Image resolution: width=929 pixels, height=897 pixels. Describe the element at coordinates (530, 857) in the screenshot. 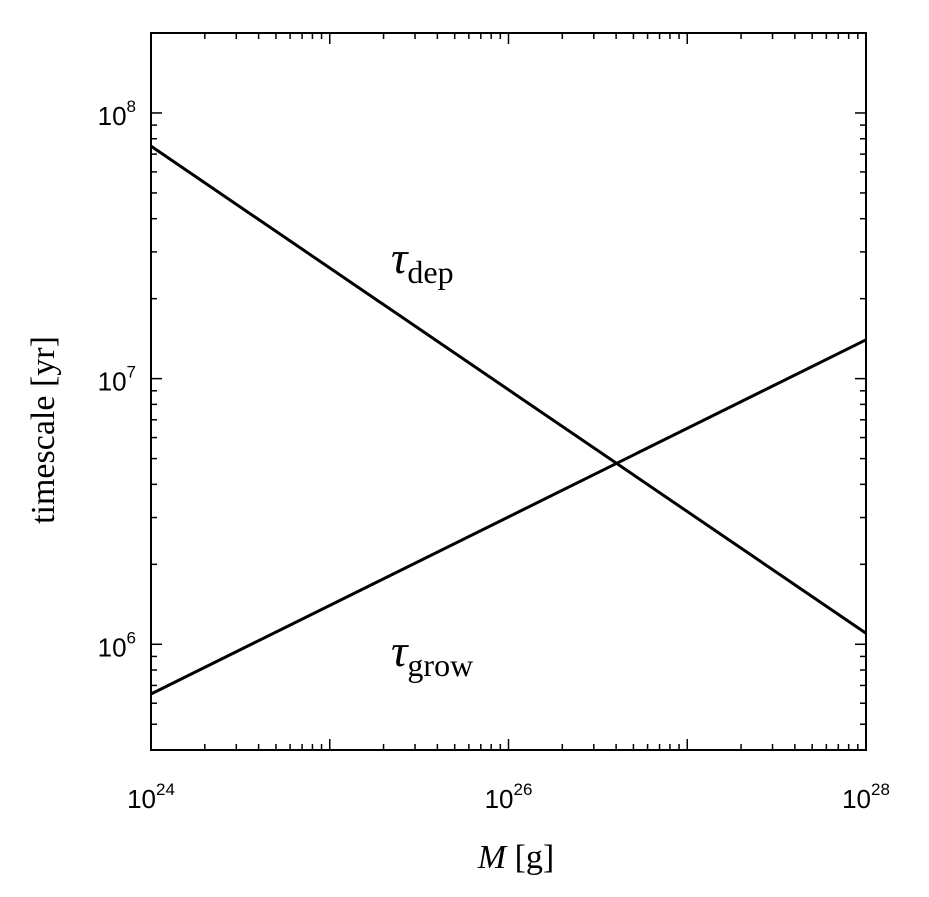

I see `x-axis-label-unit: [g]` at that location.